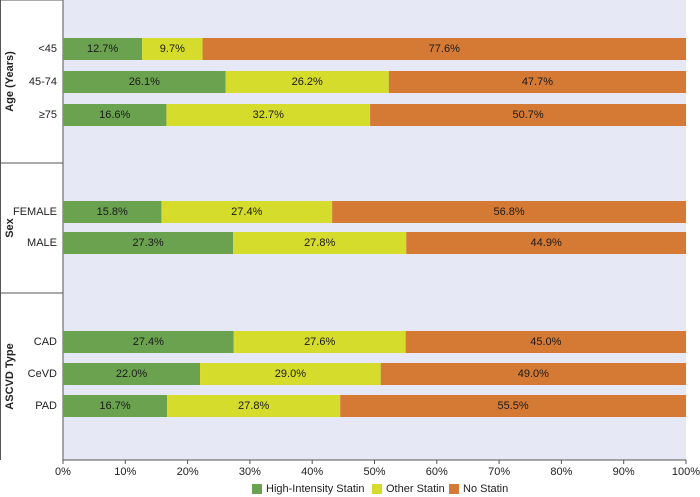  I want to click on data-label: 26.1%, so click(144, 82).